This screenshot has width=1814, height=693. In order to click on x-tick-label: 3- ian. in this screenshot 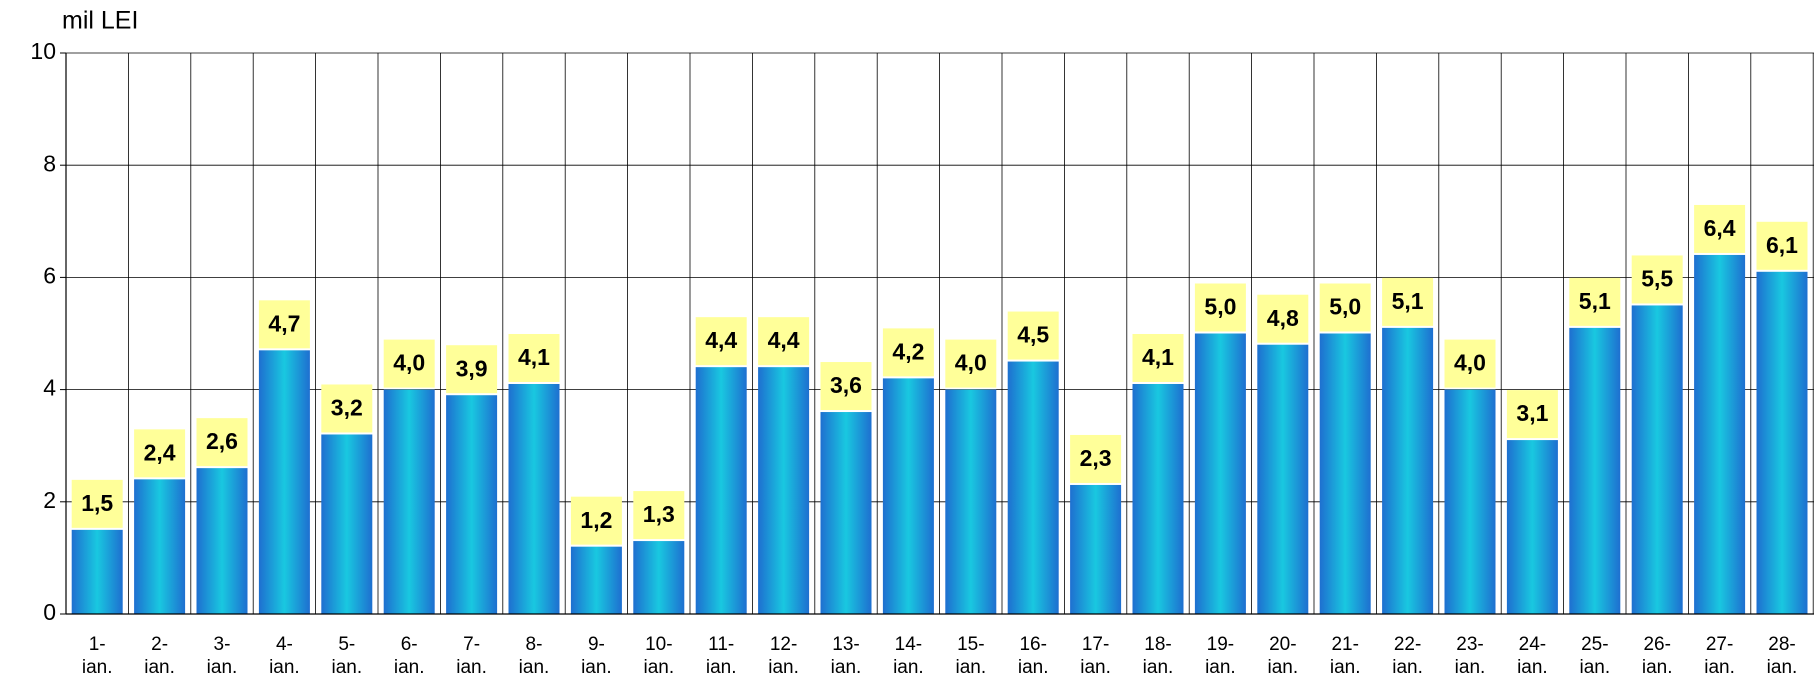, I will do `click(222, 656)`.